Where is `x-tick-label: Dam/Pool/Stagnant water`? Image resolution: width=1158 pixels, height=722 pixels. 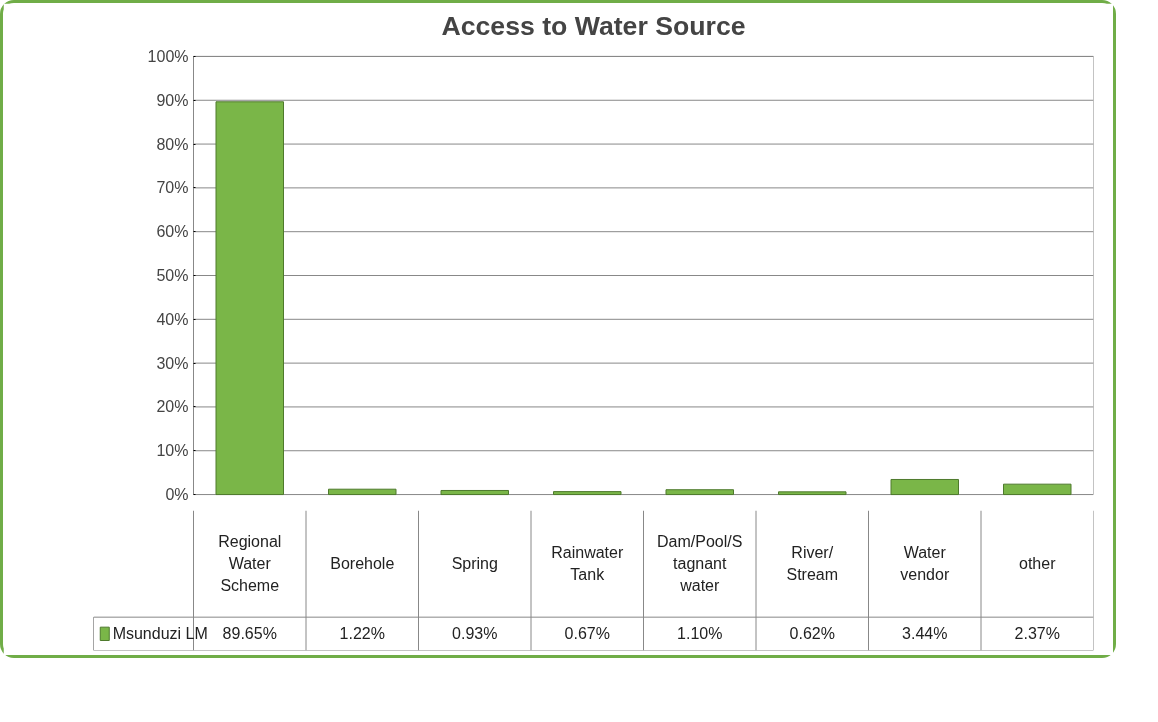
x-tick-label: Dam/Pool/Stagnant water is located at coordinates (700, 564).